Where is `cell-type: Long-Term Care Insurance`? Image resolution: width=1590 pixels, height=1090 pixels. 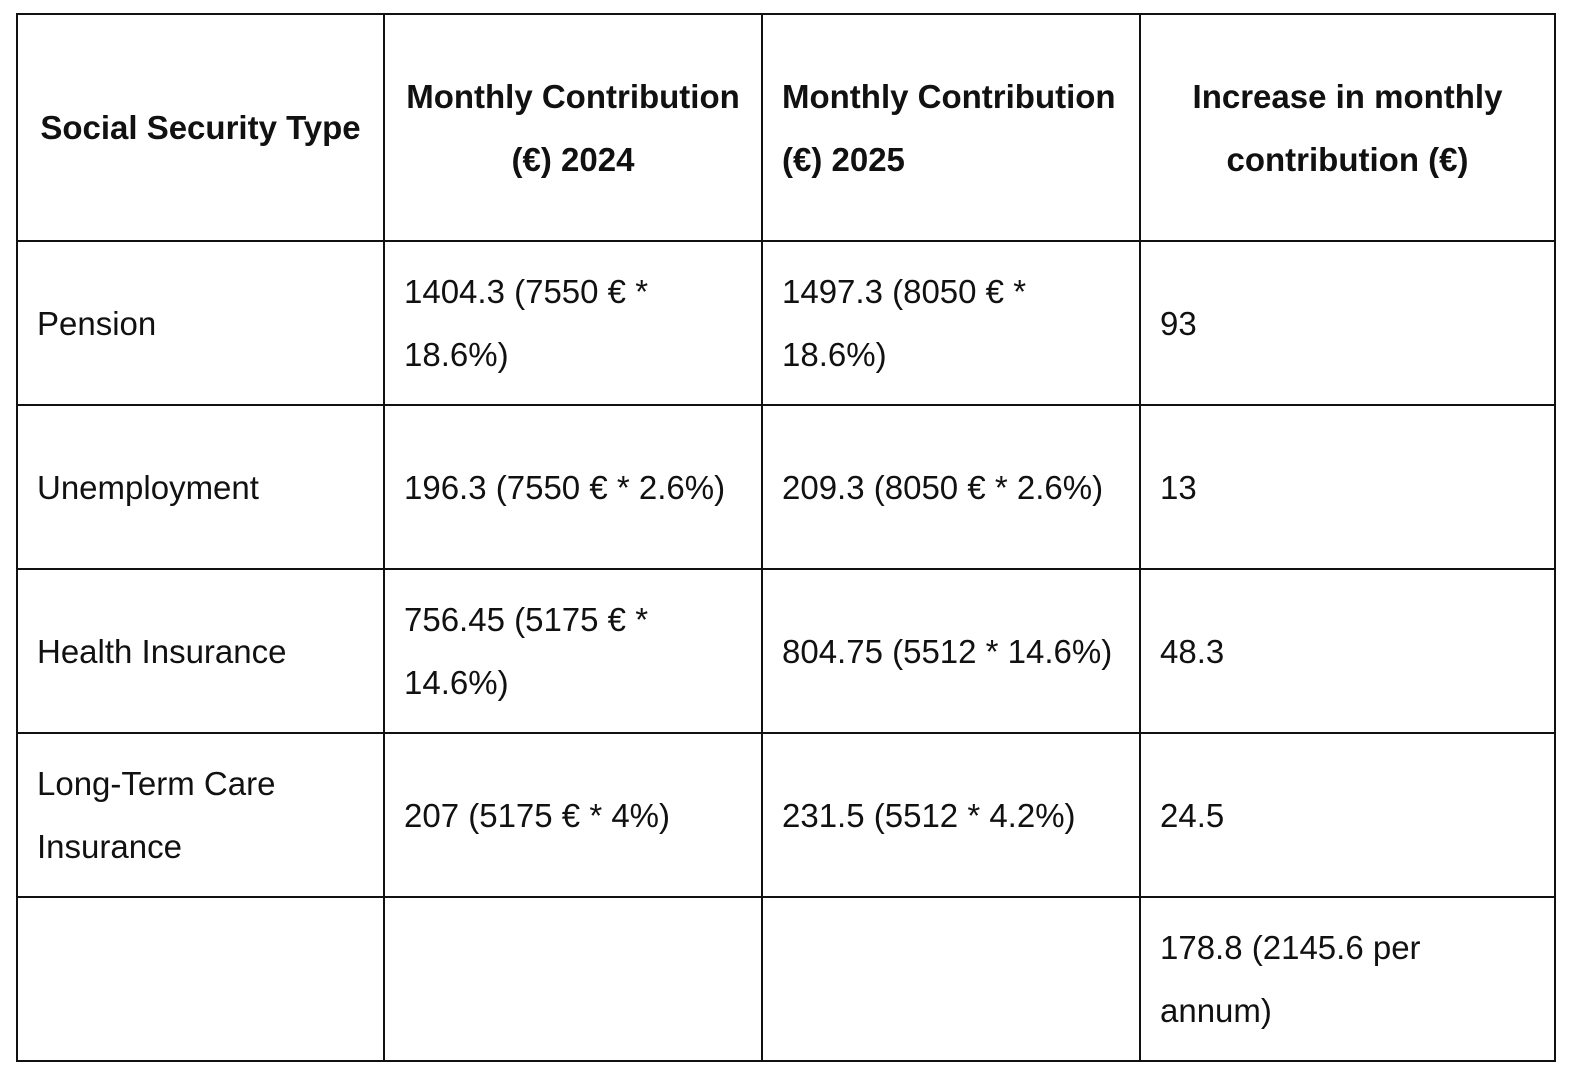
cell-type: Long-Term Care Insurance is located at coordinates (200, 815).